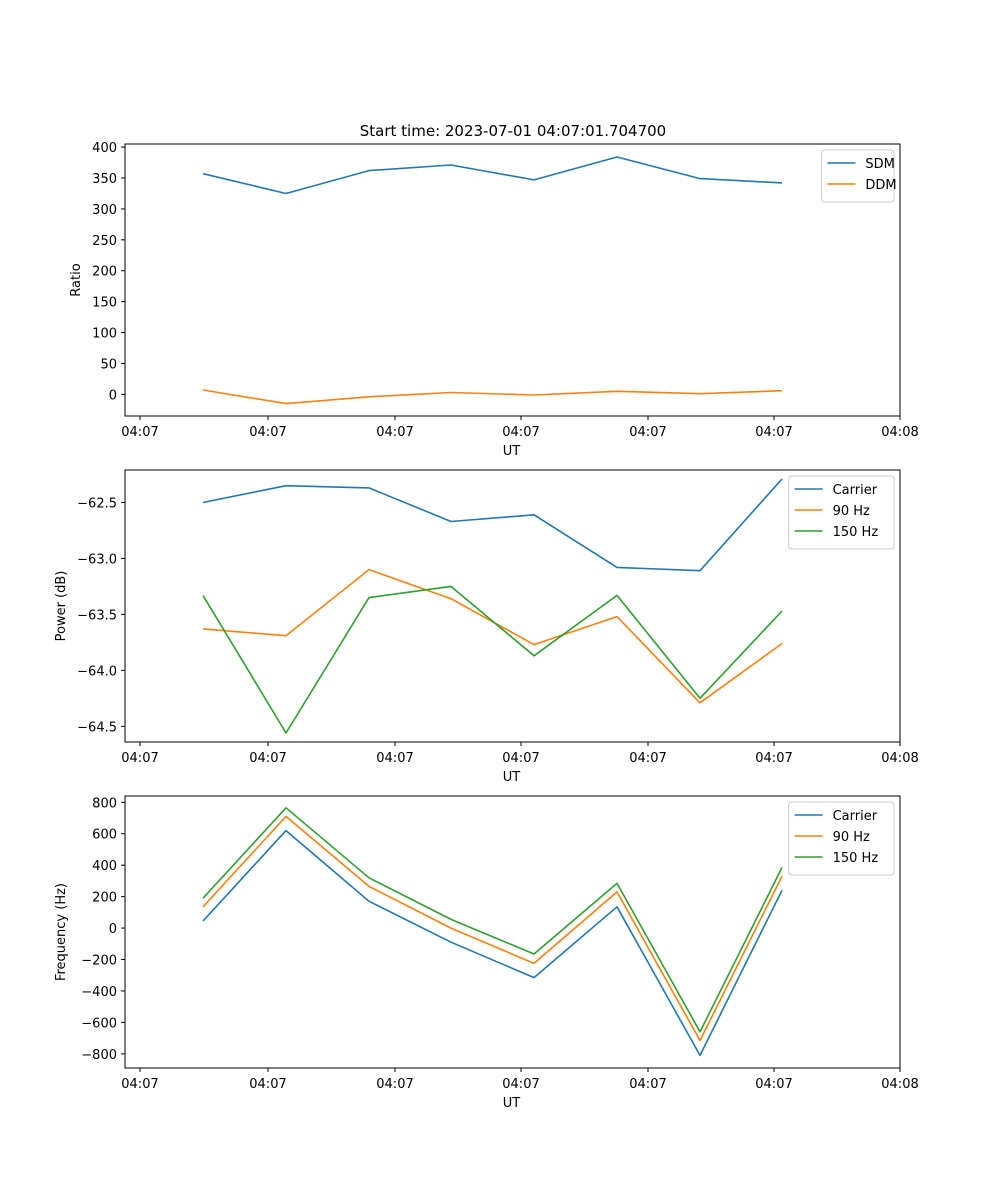  What do you see at coordinates (104, 303) in the screenshot?
I see `y-tick-label: 150` at bounding box center [104, 303].